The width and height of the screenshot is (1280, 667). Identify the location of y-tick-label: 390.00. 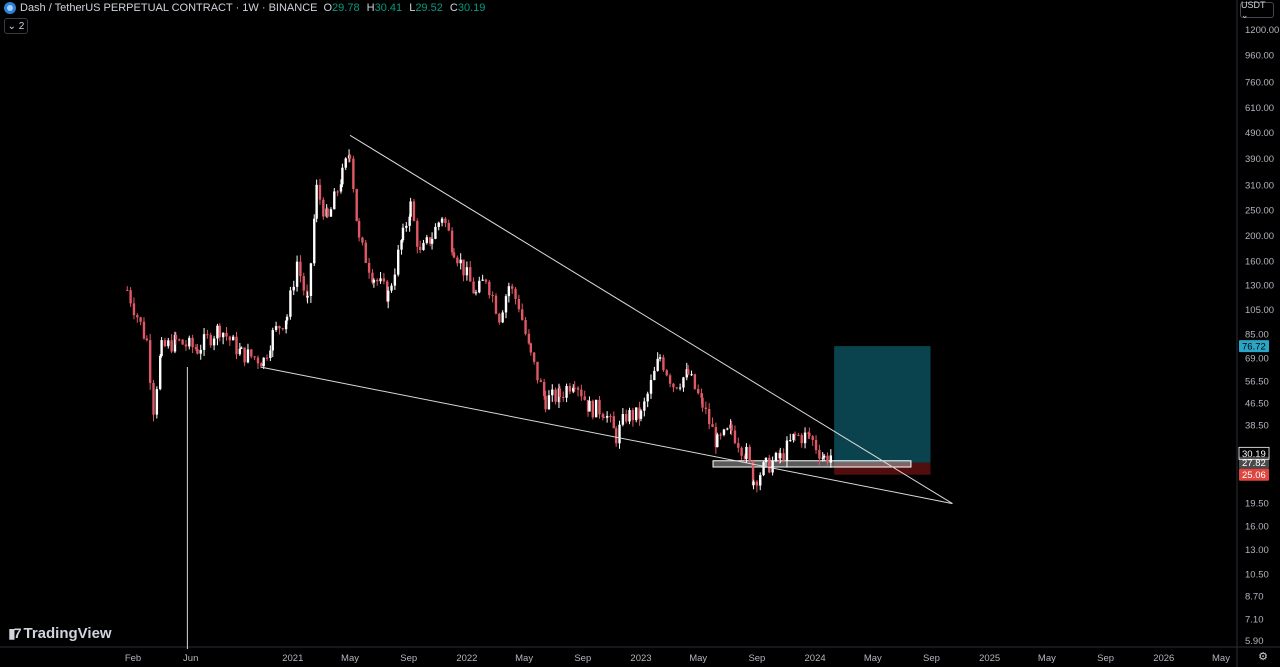
(1259, 159).